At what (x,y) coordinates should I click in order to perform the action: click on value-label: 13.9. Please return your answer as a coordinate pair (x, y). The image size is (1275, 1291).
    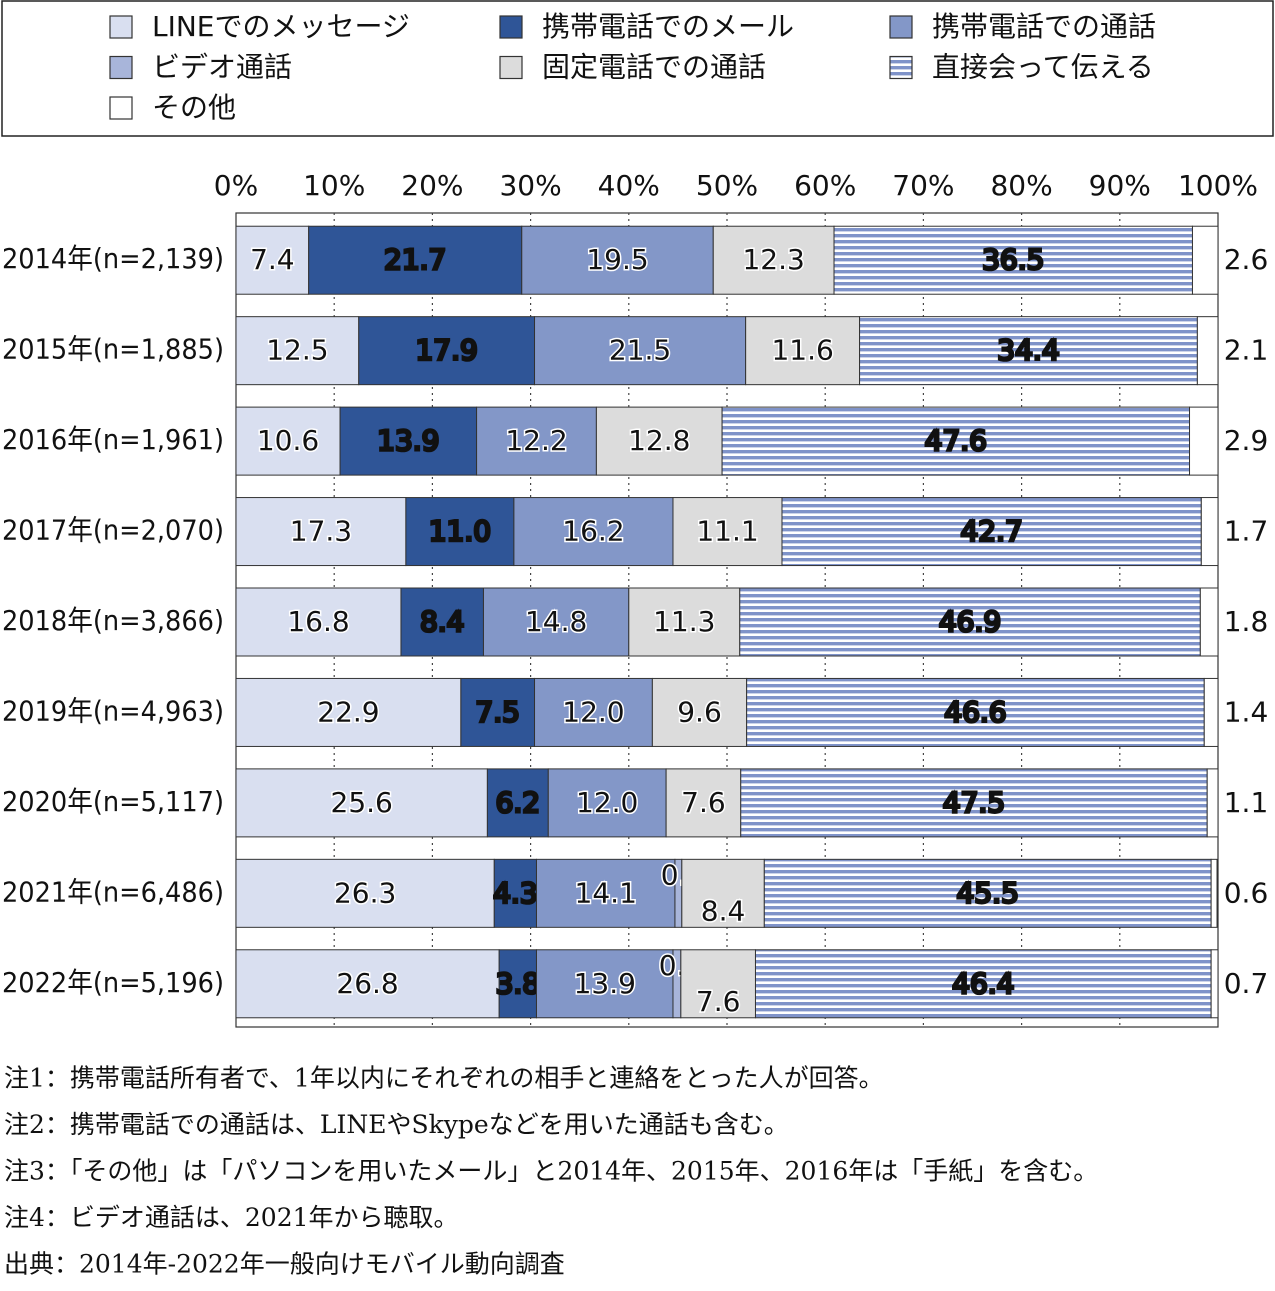
    Looking at the image, I should click on (408, 440).